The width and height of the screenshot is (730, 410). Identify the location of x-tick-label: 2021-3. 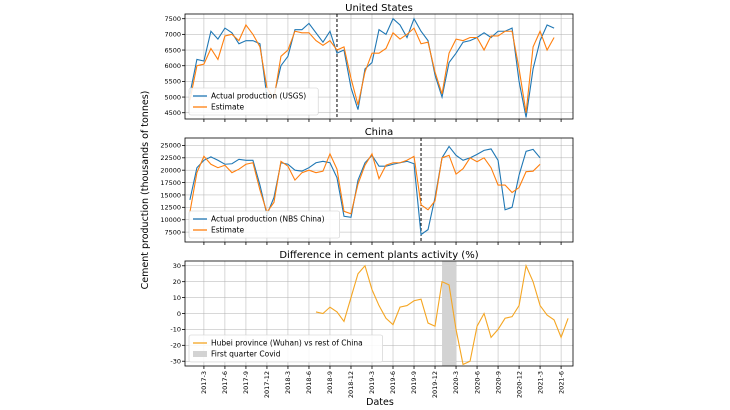
(540, 382).